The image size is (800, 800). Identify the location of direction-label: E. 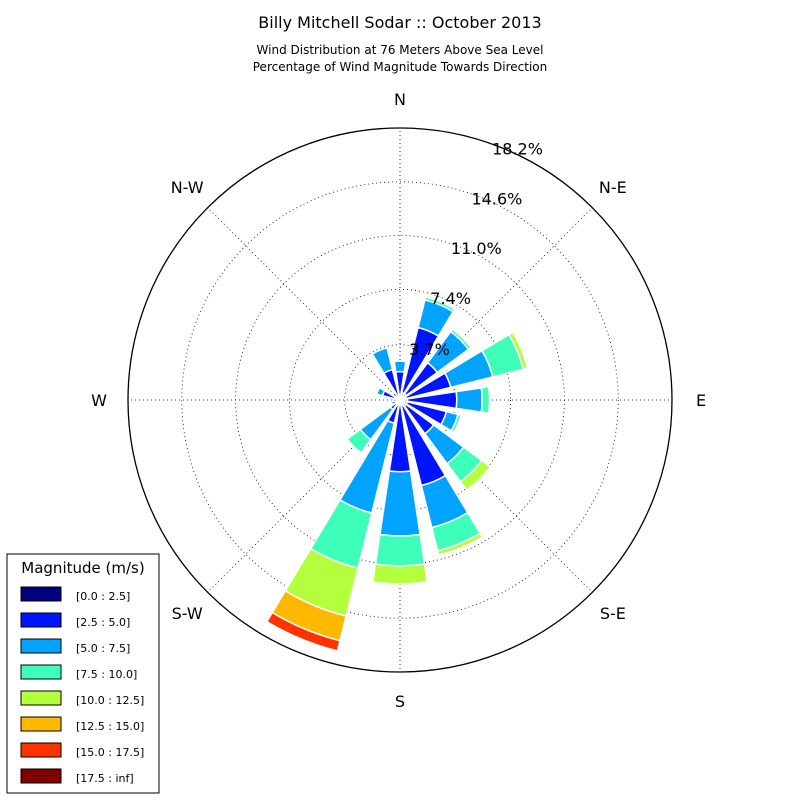
(701, 400).